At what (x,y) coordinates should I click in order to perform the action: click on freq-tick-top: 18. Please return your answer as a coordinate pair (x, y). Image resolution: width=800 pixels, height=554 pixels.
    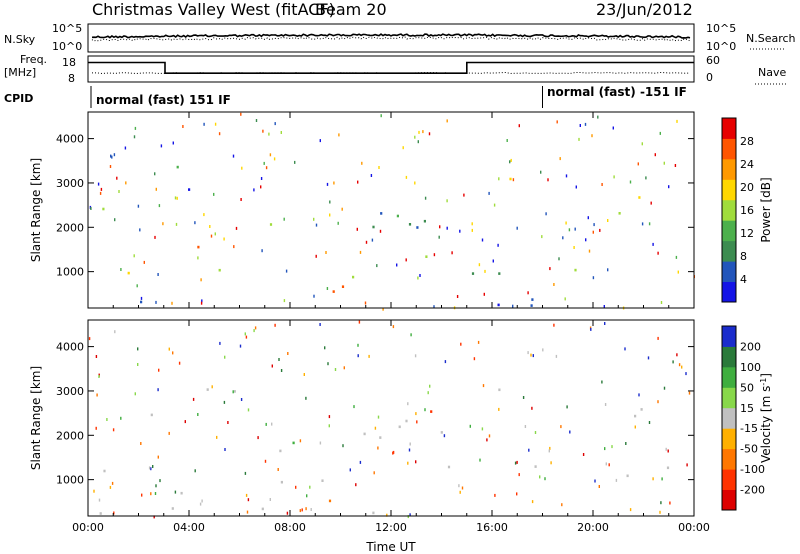
    Looking at the image, I should click on (69, 62).